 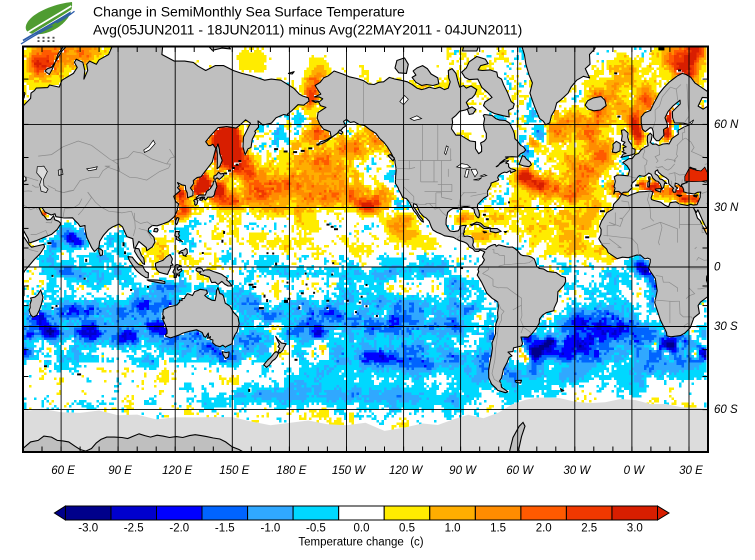 I want to click on svg-text: -1.5, so click(x=225, y=529).